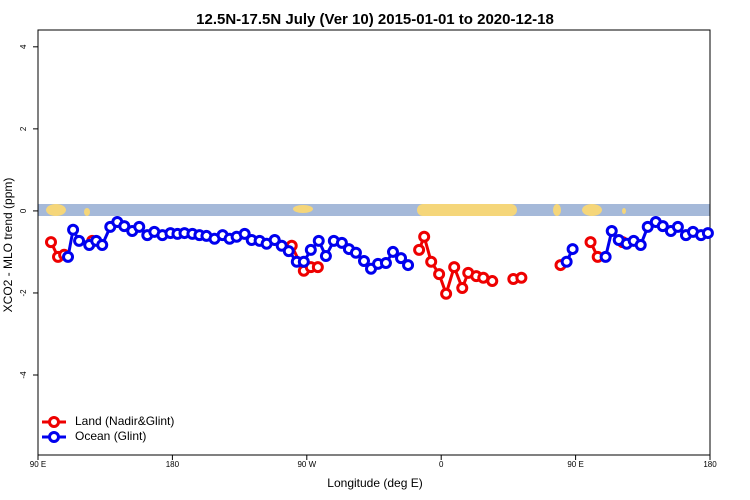 The width and height of the screenshot is (750, 500). What do you see at coordinates (8, 245) in the screenshot?
I see `y-axis-label: XCO2 - MLO trend (ppm)` at bounding box center [8, 245].